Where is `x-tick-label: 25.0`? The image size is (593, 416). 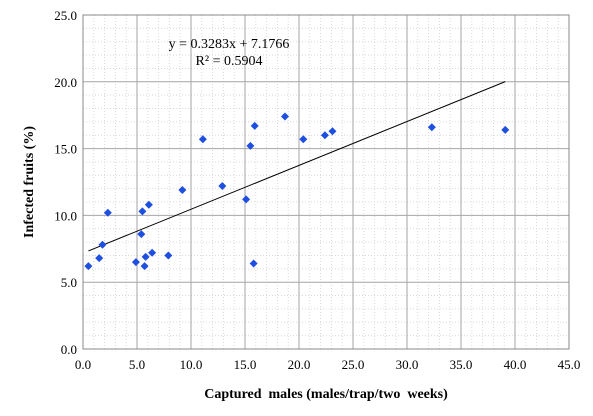 x-tick-label: 25.0 is located at coordinates (353, 364).